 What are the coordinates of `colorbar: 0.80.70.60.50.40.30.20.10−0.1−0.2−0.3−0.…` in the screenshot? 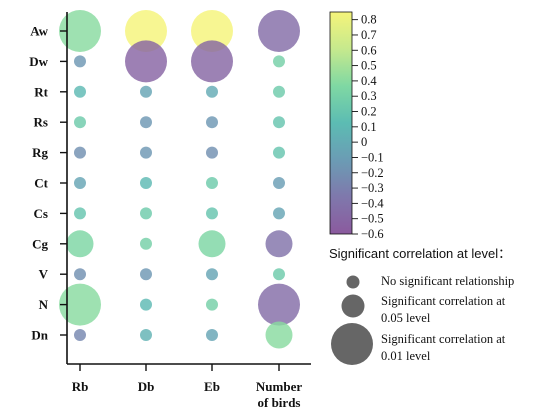 It's located at (356, 126).